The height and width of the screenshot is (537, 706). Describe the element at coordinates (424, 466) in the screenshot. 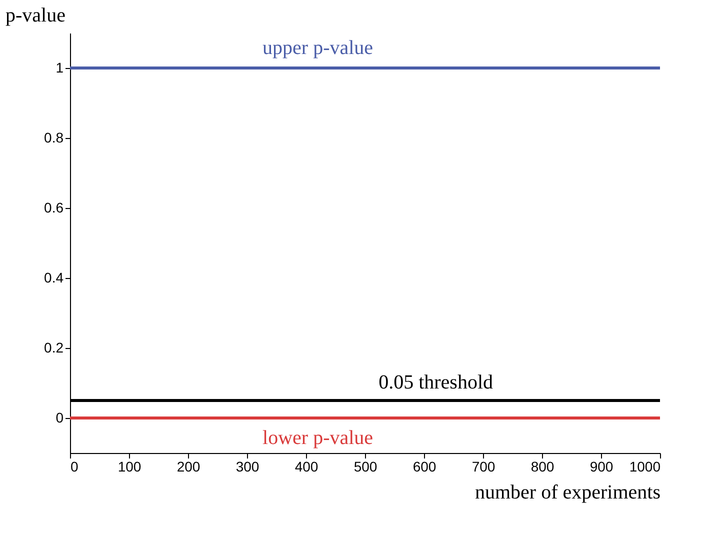

I see `x-tick-label: 600` at that location.